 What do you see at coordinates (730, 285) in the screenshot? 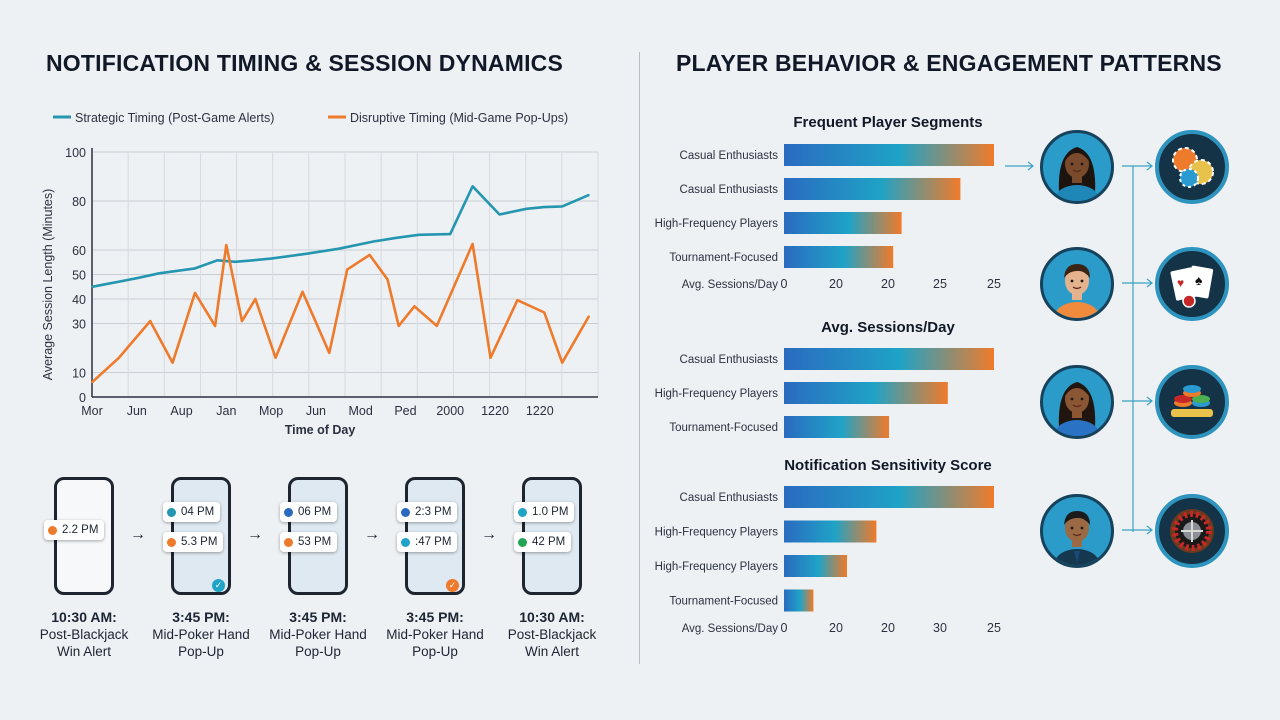
I see `bar-axis-caption: Avg. Sessions/Day` at bounding box center [730, 285].